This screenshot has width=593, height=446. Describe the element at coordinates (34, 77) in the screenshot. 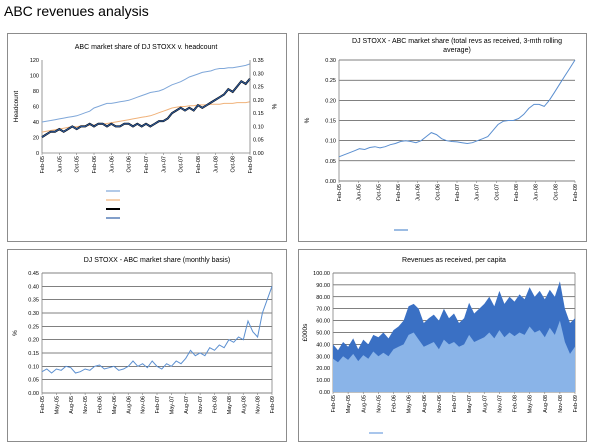

I see `y-tick-label: 100` at that location.